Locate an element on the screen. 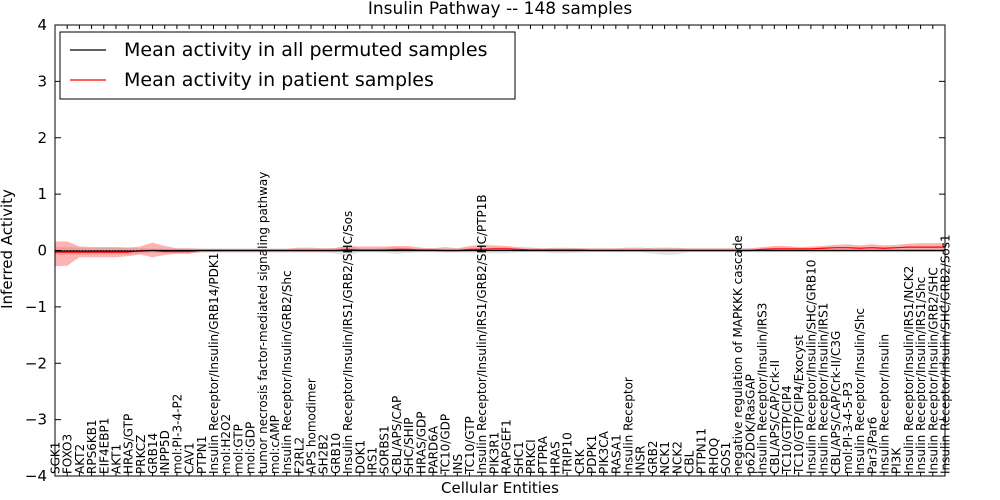 The height and width of the screenshot is (500, 1000). y-tick-label: −3 is located at coordinates (36, 420).